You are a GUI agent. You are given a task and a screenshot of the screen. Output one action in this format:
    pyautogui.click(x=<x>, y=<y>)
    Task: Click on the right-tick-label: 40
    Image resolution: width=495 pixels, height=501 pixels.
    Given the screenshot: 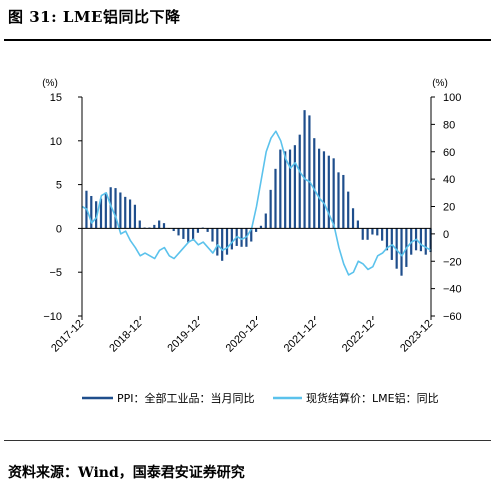 What is the action you would take?
    pyautogui.click(x=449, y=180)
    